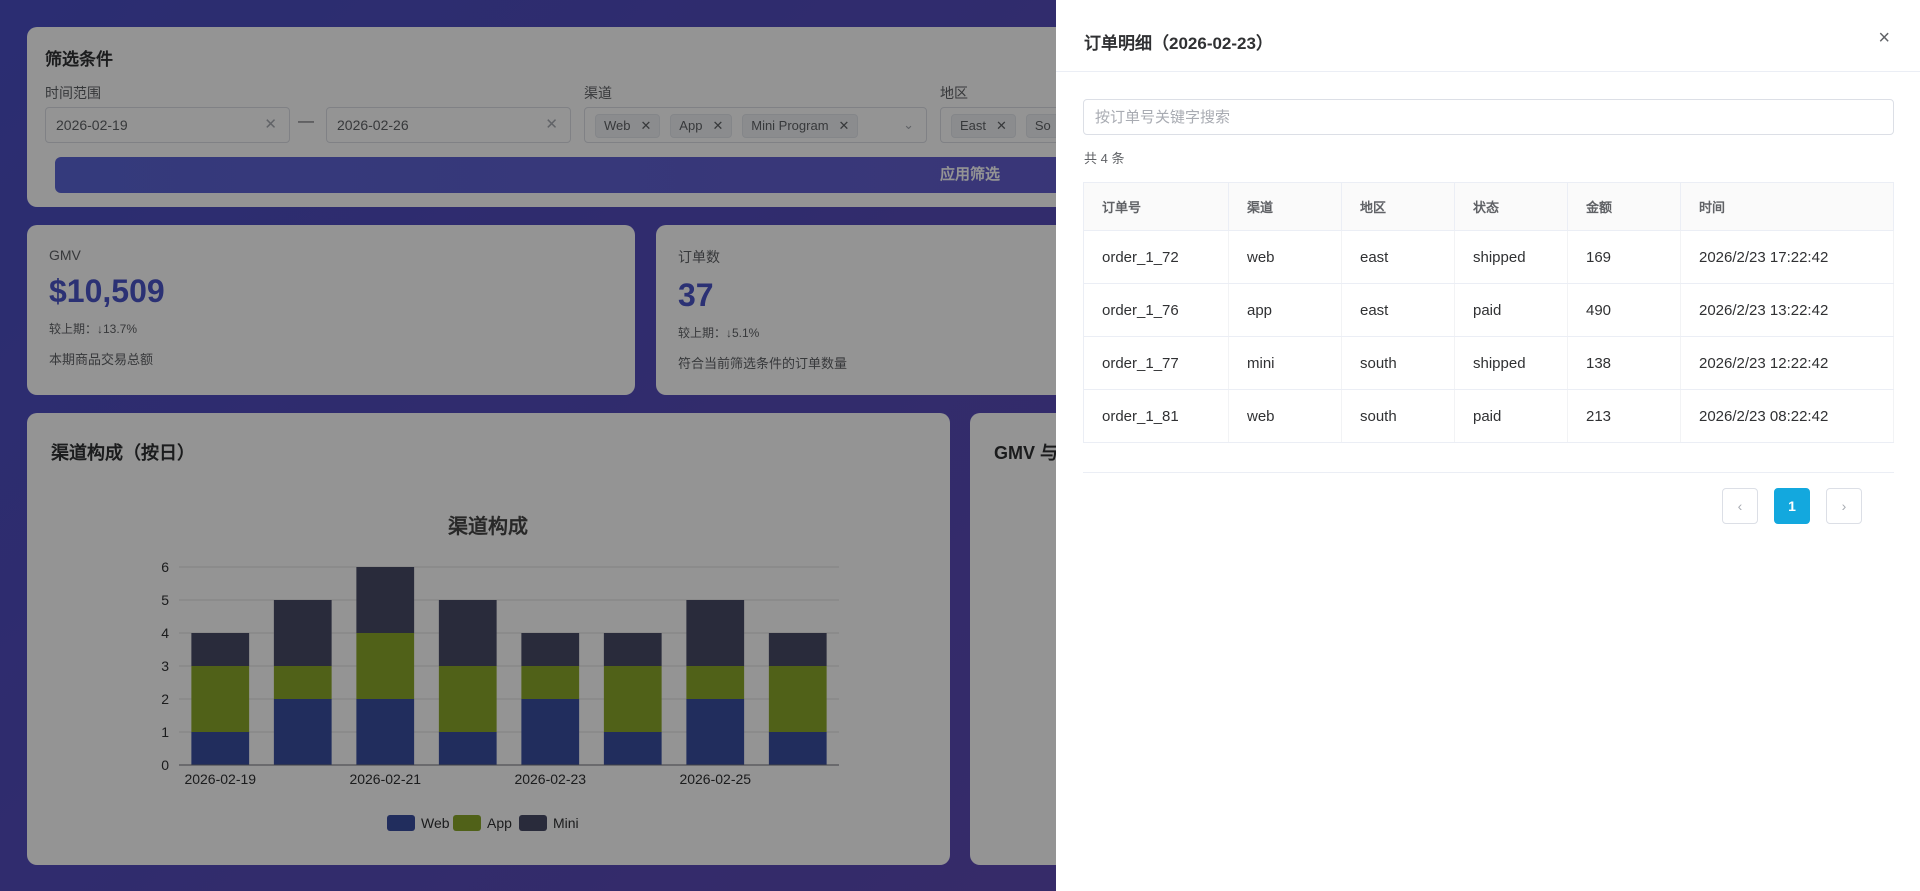 The image size is (1920, 891). Describe the element at coordinates (1787, 363) in the screenshot. I see `table-cell: 2026/2/23 12:22:42` at that location.